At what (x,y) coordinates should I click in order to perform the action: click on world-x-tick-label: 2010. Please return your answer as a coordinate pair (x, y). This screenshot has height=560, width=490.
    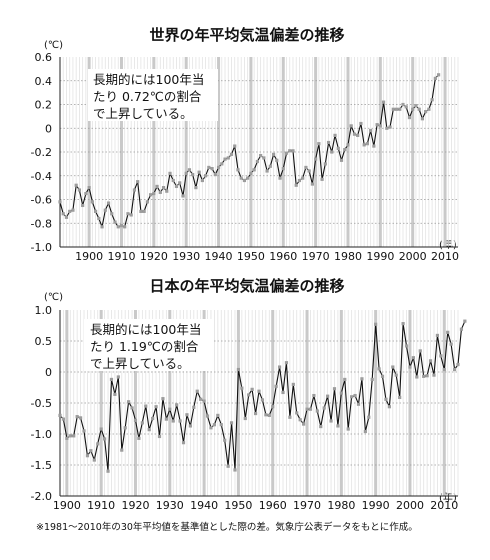
    Looking at the image, I should click on (445, 256).